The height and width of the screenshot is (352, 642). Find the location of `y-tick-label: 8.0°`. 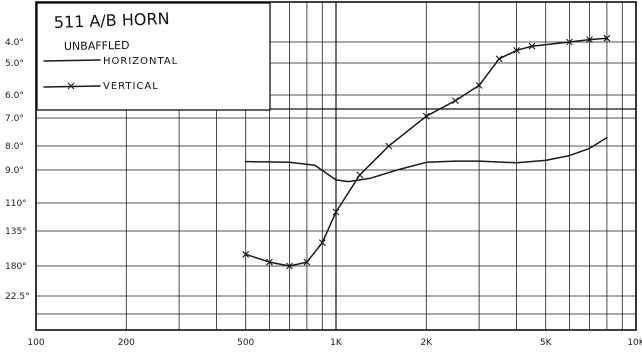

y-tick-label: 8.0° is located at coordinates (14, 147).